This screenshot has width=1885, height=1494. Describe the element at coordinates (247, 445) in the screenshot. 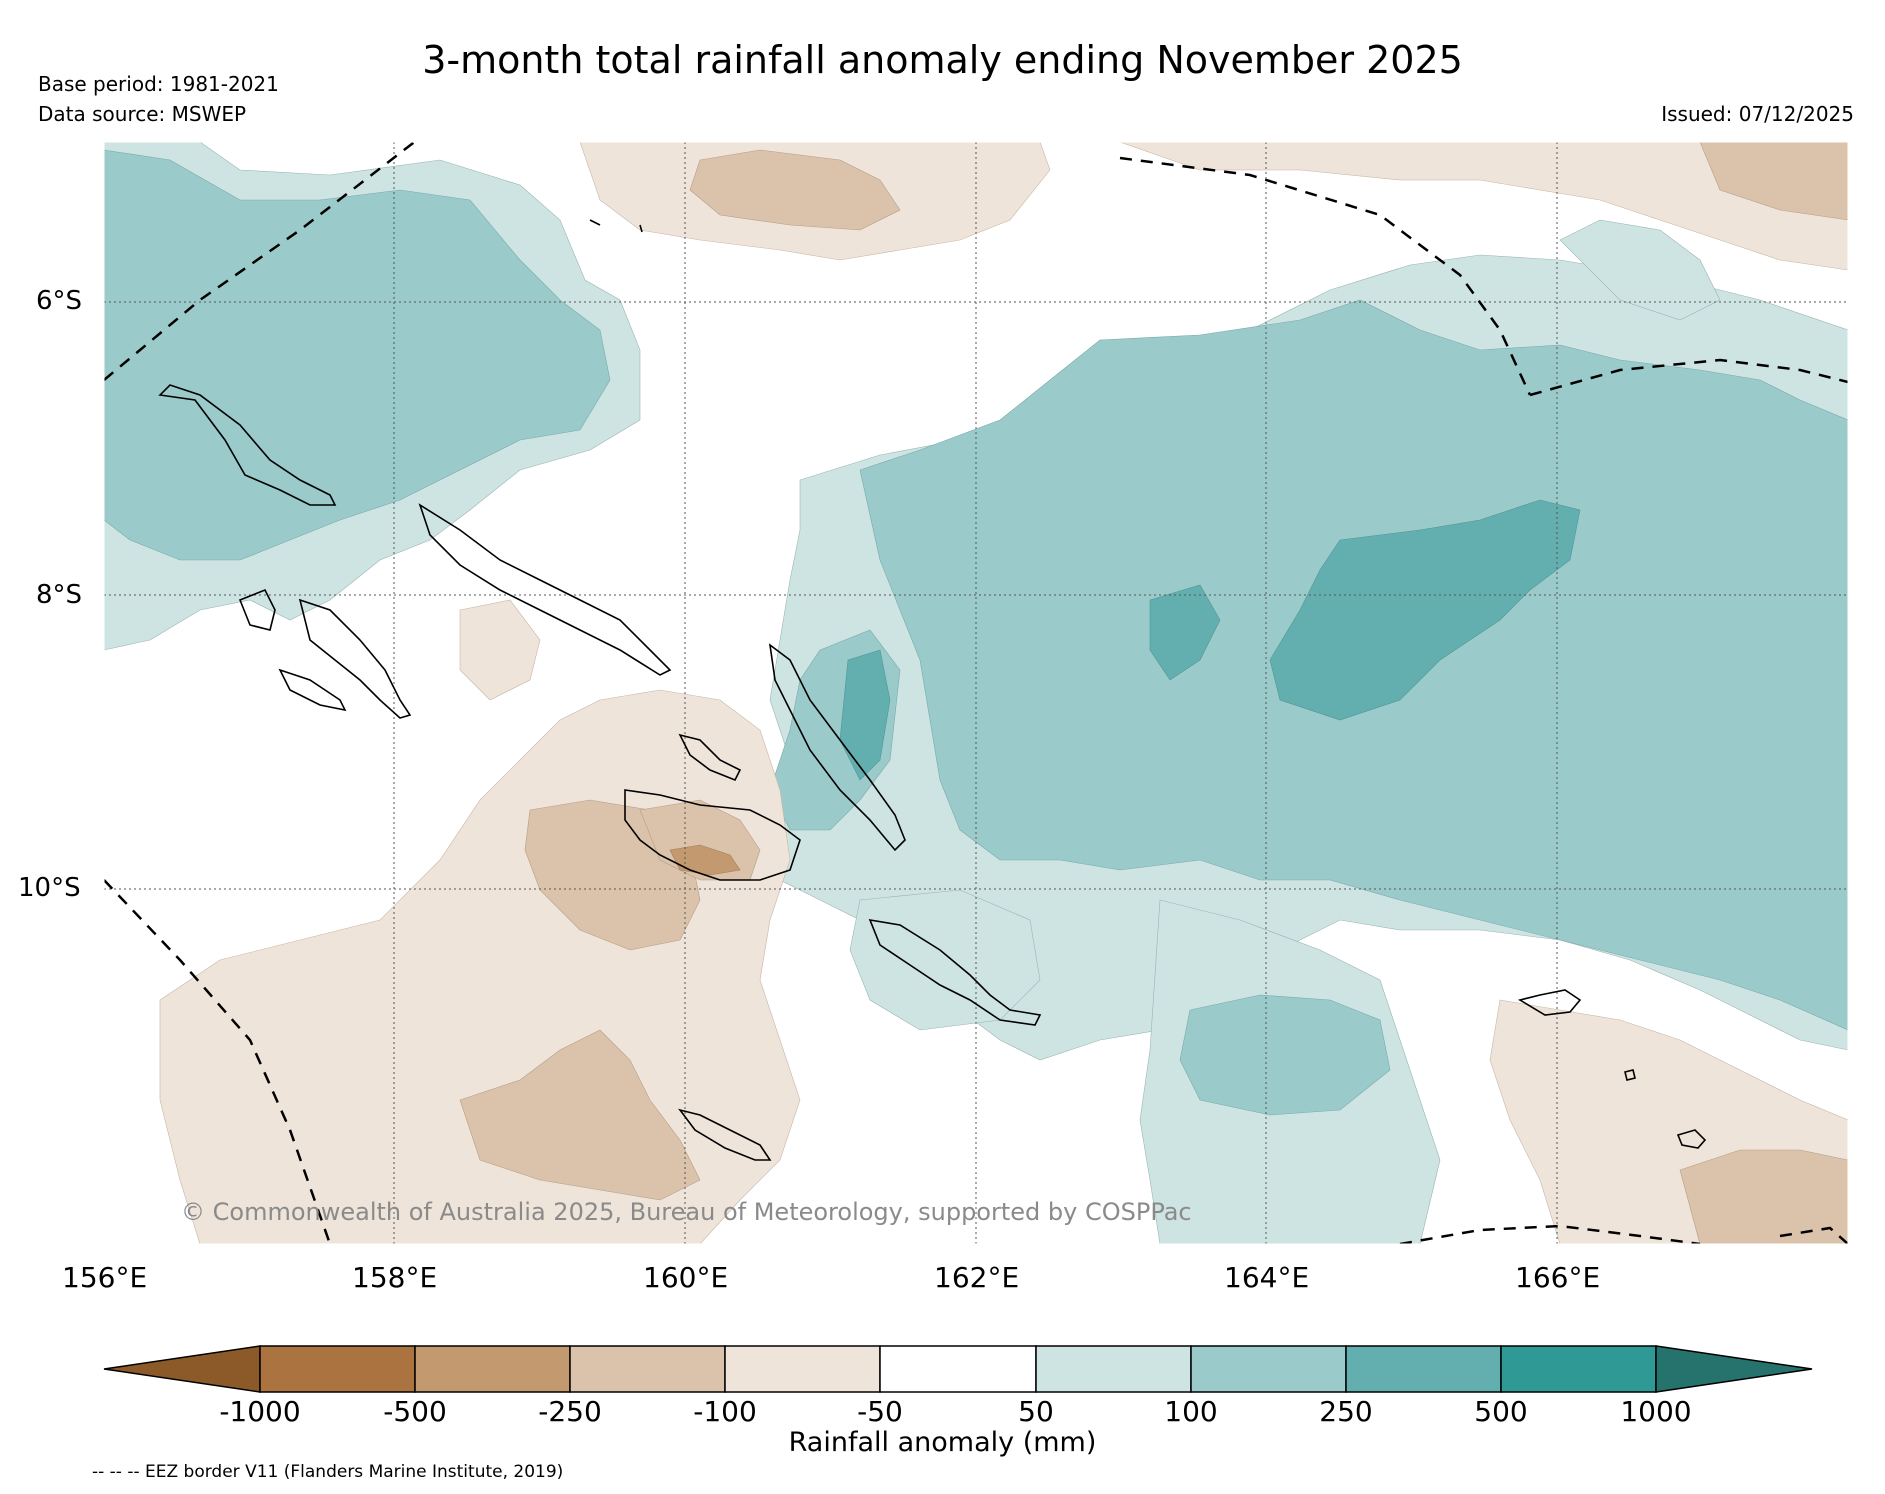

I see `island-bougainville` at that location.